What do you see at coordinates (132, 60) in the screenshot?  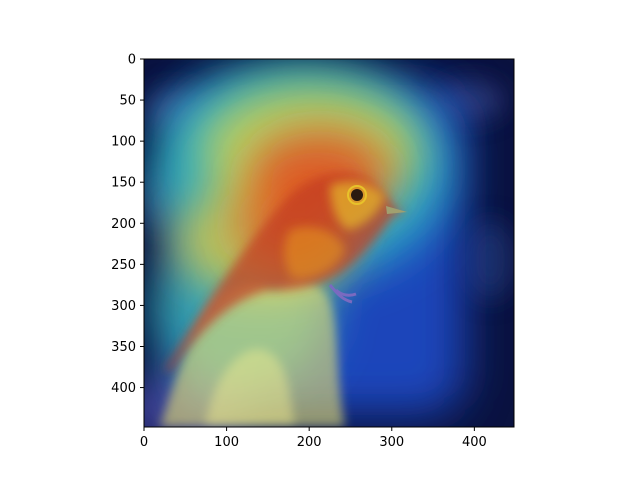 I see `y-tick-label: 0` at bounding box center [132, 60].